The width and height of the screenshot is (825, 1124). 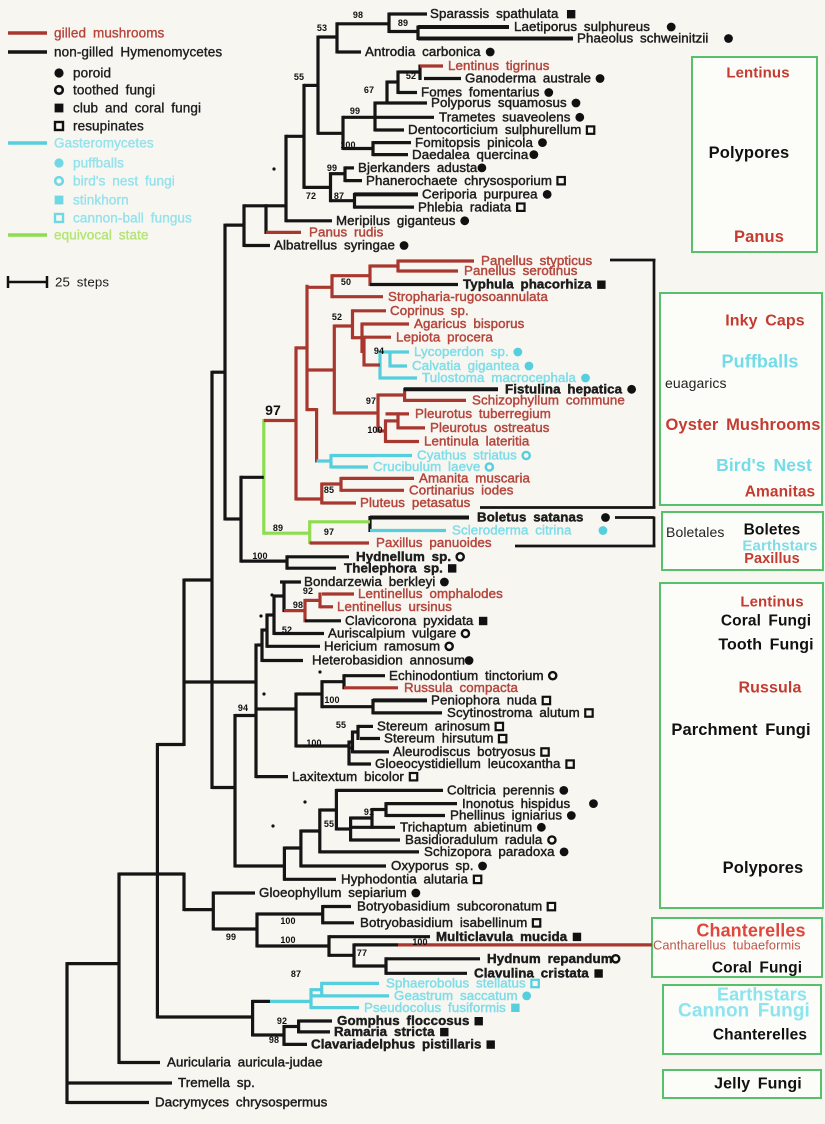 I want to click on svg-text: Auriscalpium vulgare, so click(x=392, y=633).